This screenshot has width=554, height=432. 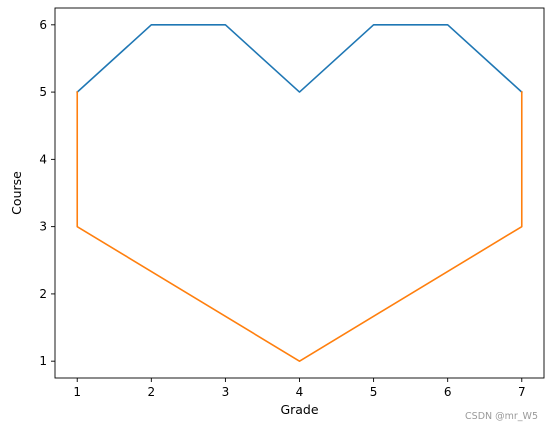 I want to click on x-tick-label: 7, so click(x=522, y=392).